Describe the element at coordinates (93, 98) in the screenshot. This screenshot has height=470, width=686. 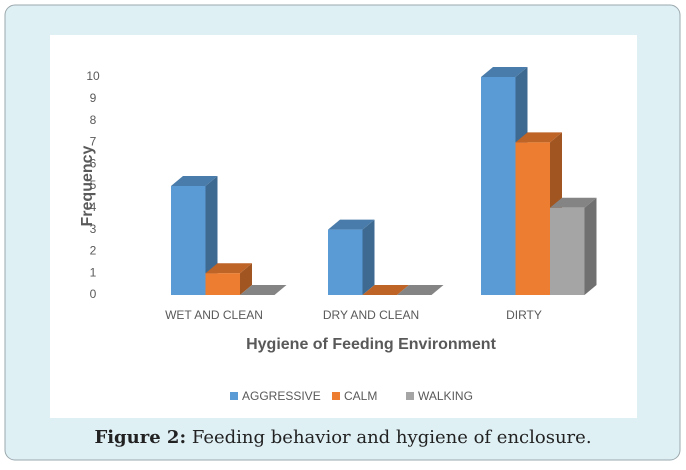
I see `y-tick-label: 9` at that location.